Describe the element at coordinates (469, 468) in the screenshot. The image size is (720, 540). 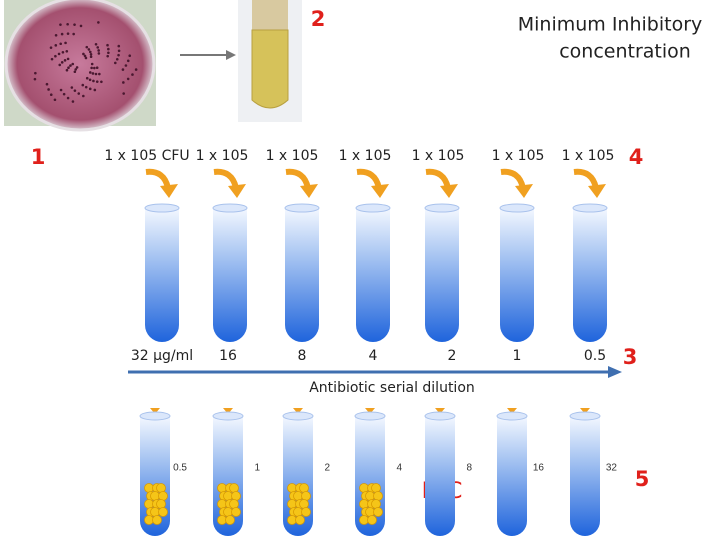
I see `result-label: 8` at that location.